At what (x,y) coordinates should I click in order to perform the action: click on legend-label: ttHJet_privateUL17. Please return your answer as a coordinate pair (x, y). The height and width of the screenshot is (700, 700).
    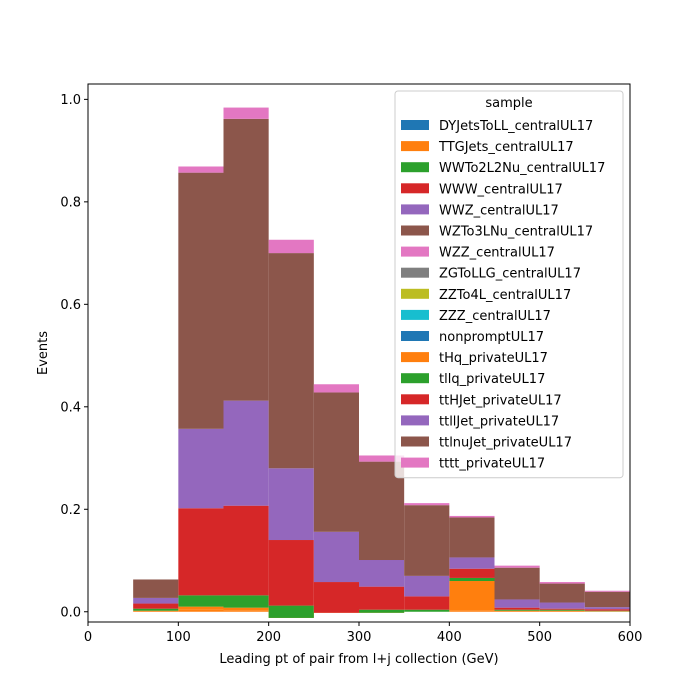
    Looking at the image, I should click on (500, 400).